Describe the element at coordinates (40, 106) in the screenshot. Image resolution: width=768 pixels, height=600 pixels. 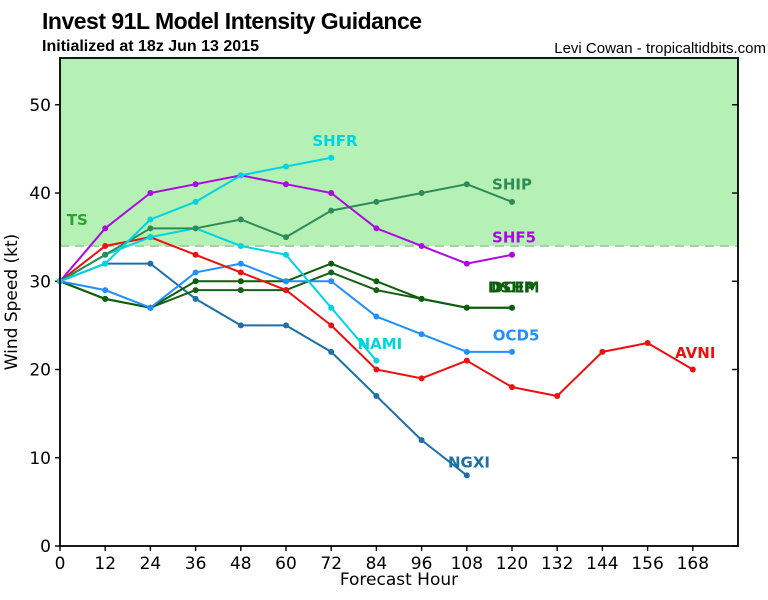
I see `y-axis-tick-label: 50` at that location.